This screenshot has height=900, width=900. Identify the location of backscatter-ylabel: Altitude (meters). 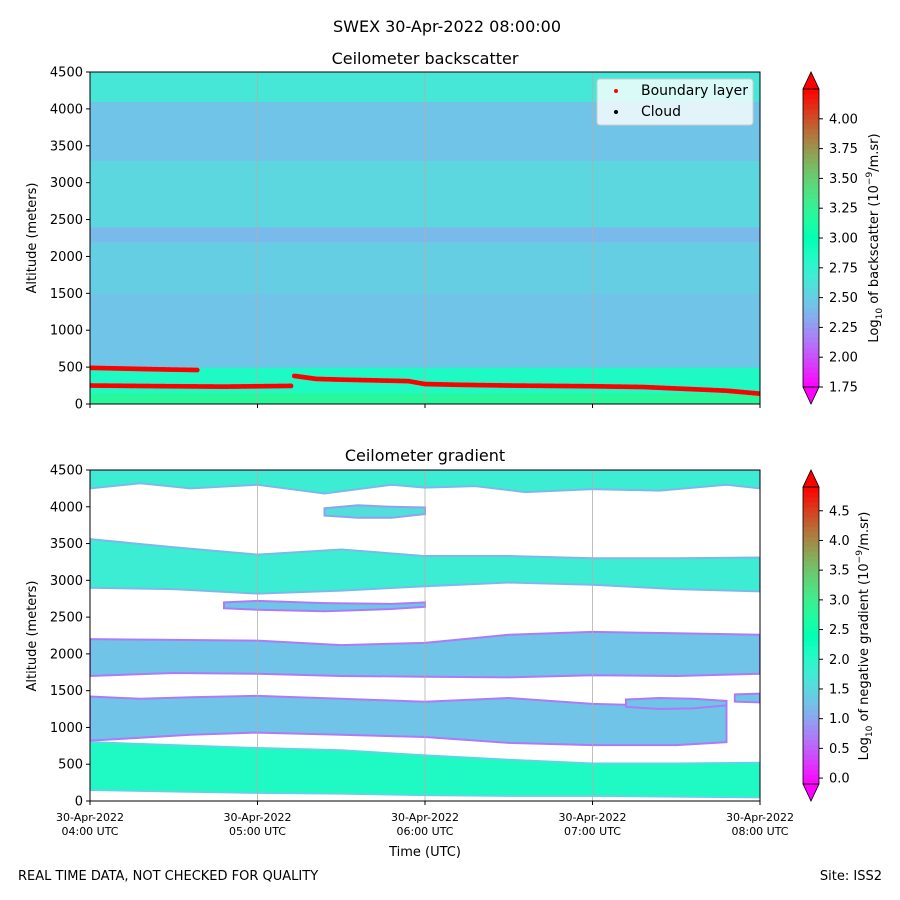
(32, 238).